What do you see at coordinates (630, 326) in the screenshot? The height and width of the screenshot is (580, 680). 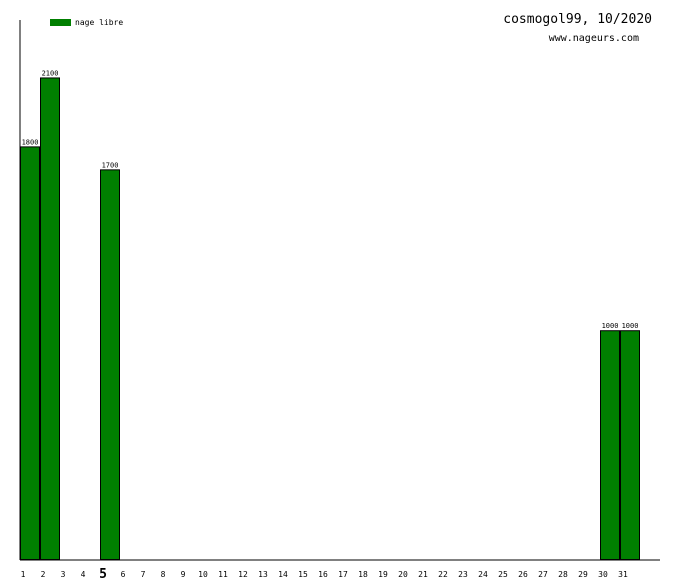 I see `data-label-day-31: 1000` at bounding box center [630, 326].